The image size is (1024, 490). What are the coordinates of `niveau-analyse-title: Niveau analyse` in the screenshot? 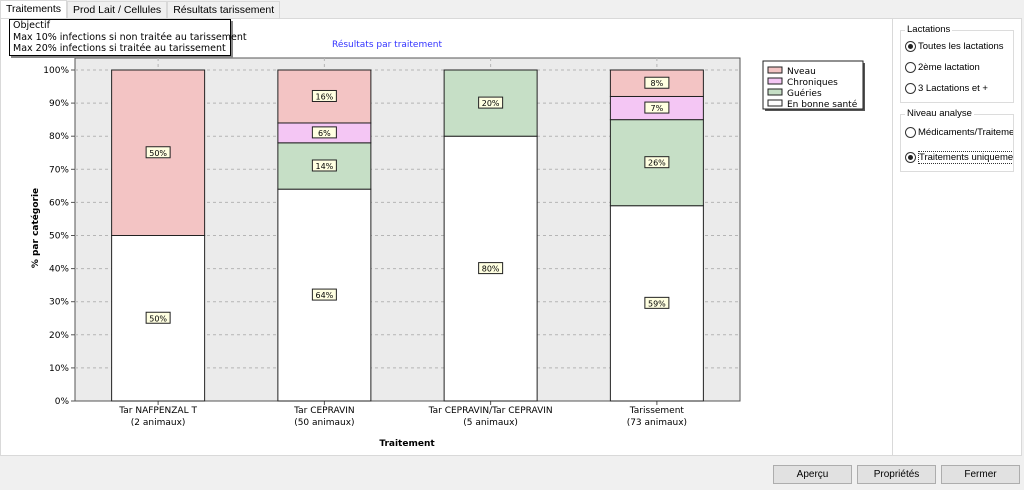 It's located at (939, 113).